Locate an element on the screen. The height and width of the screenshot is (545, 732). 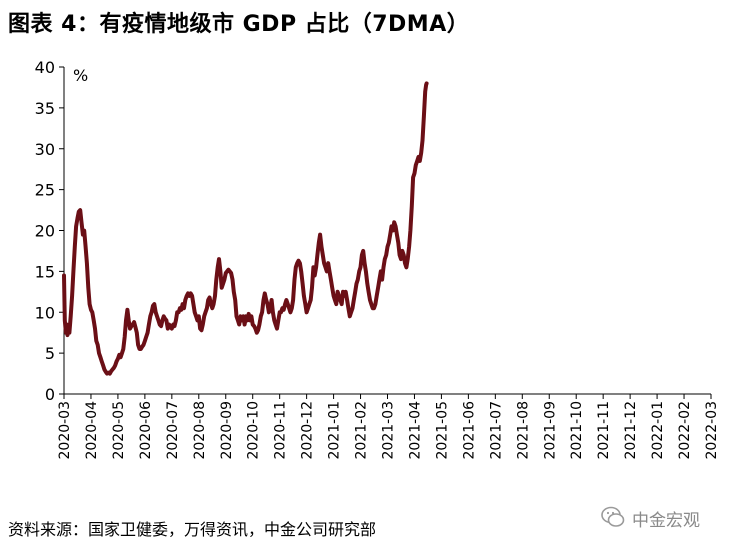
x-tick-label: 2020-12 is located at coordinates (308, 430).